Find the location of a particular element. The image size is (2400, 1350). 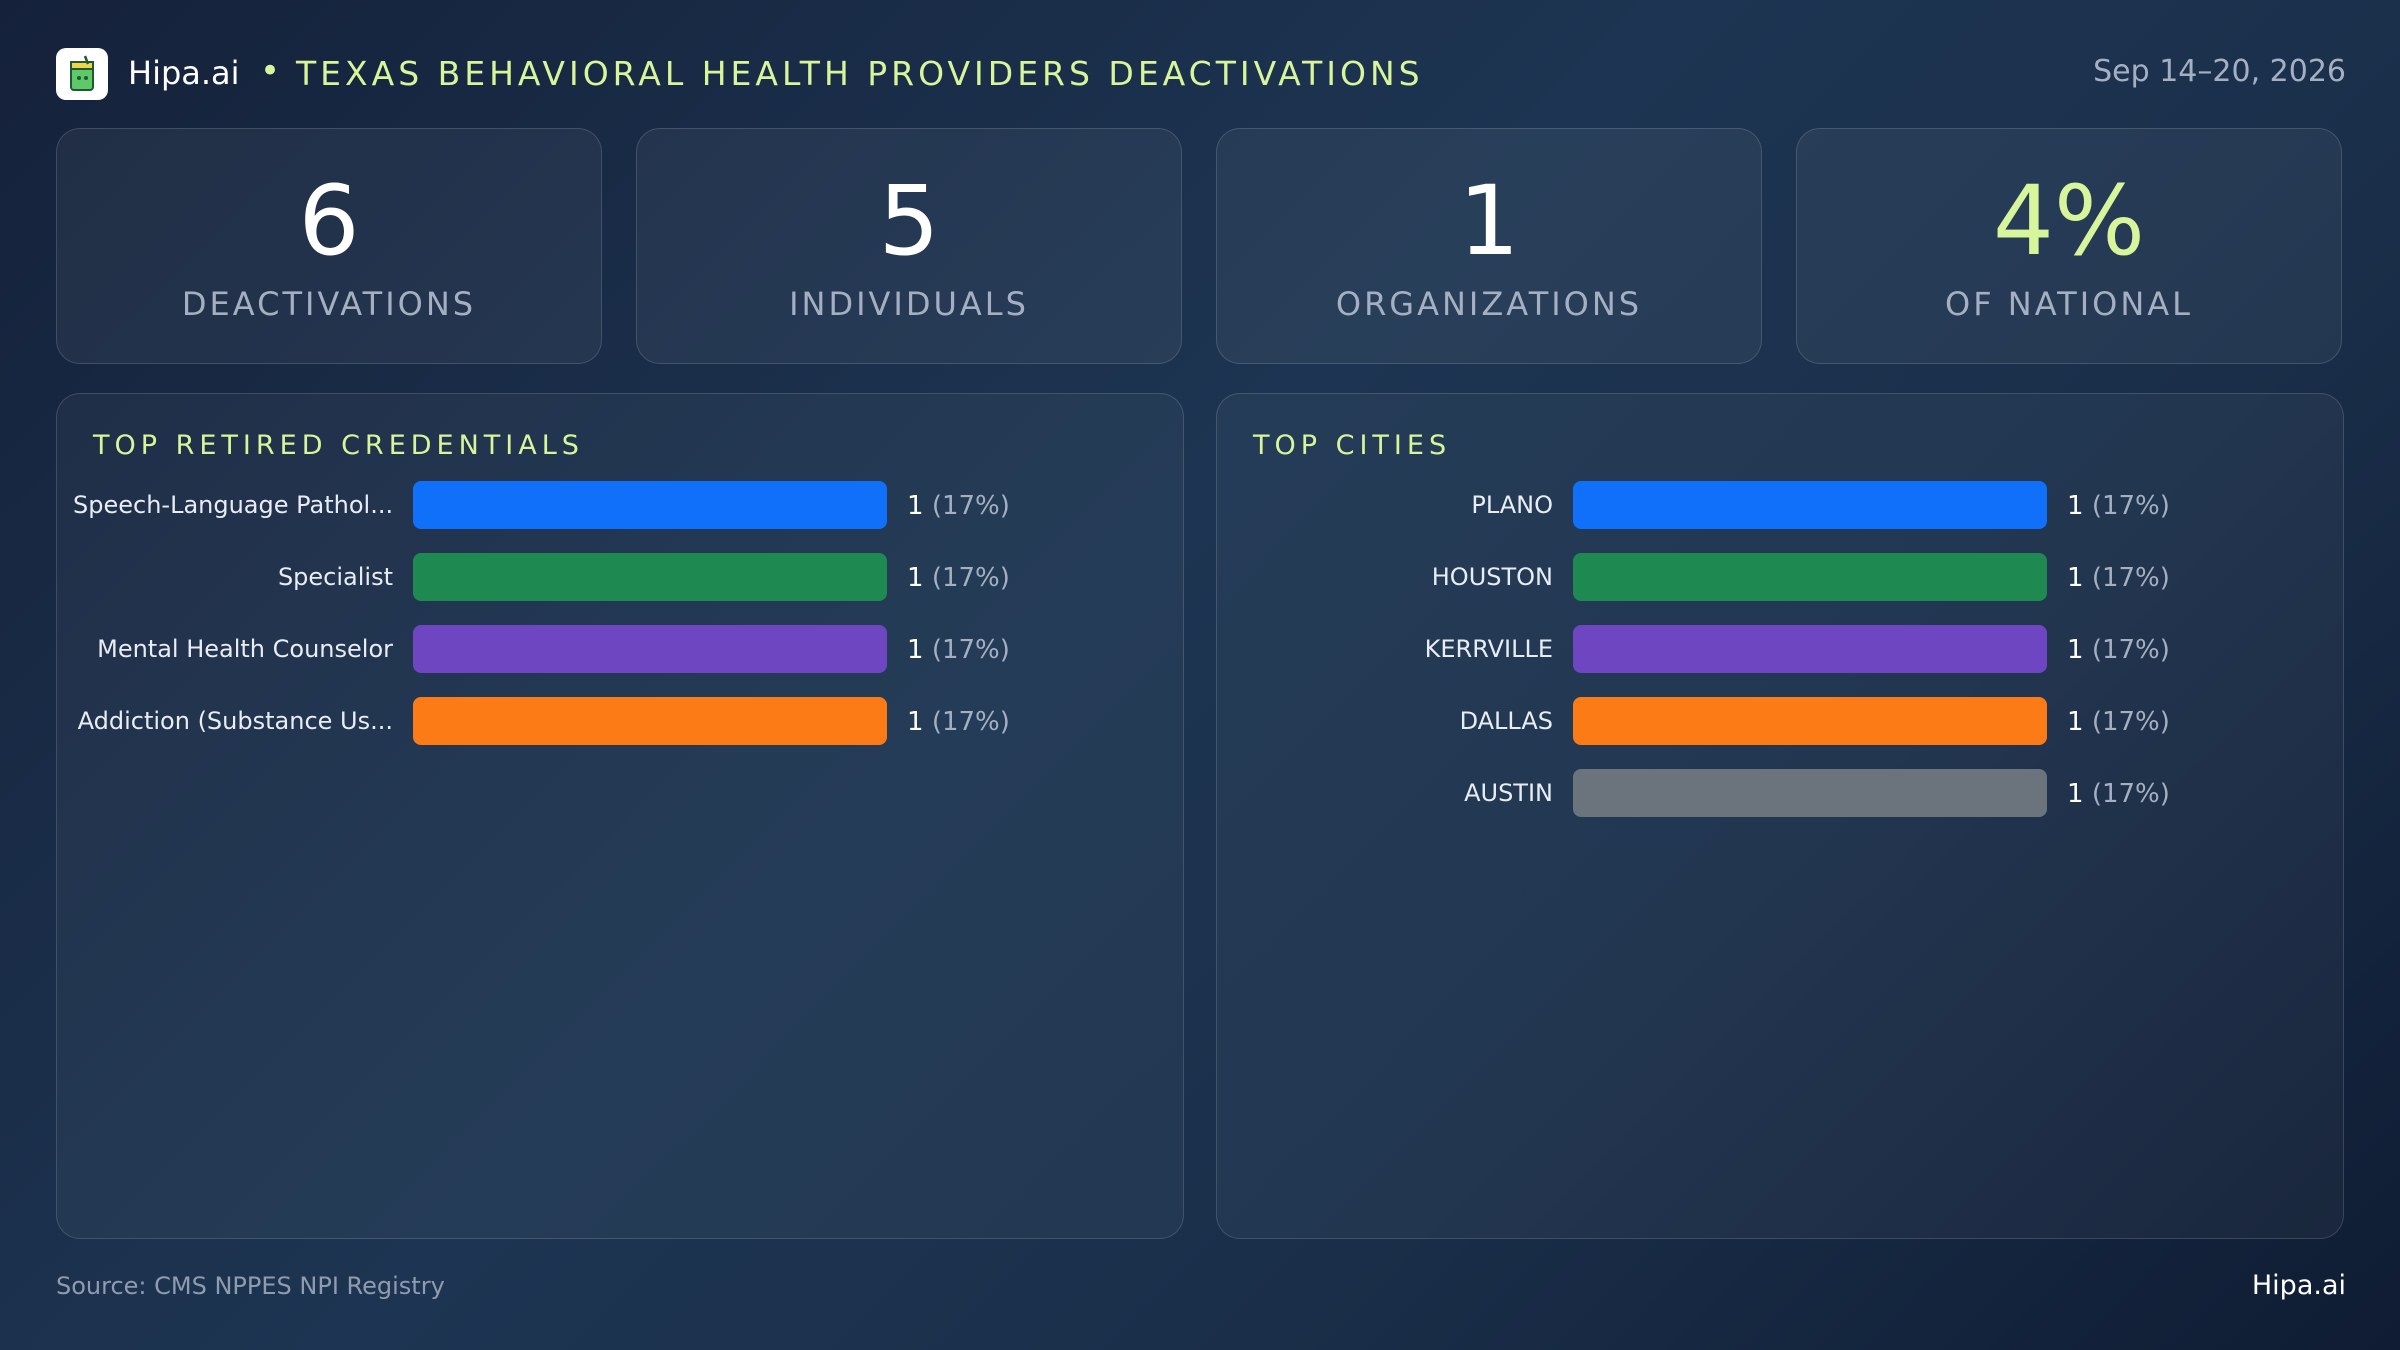

kpi-value: 1 is located at coordinates (1489, 221).